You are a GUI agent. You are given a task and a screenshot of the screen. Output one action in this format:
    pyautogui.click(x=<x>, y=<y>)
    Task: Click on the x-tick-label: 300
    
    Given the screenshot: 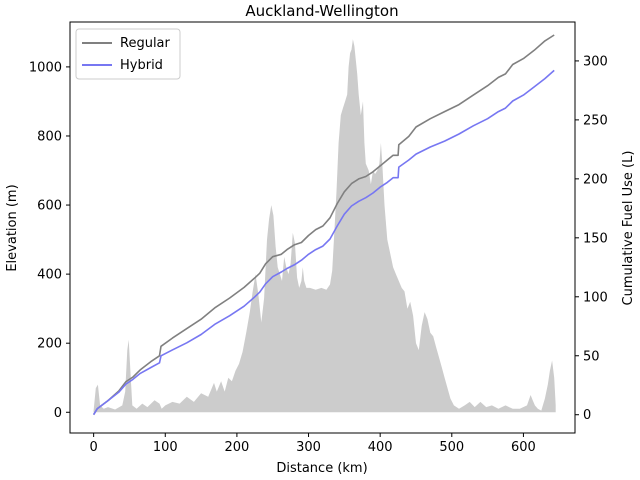 What is the action you would take?
    pyautogui.click(x=308, y=447)
    